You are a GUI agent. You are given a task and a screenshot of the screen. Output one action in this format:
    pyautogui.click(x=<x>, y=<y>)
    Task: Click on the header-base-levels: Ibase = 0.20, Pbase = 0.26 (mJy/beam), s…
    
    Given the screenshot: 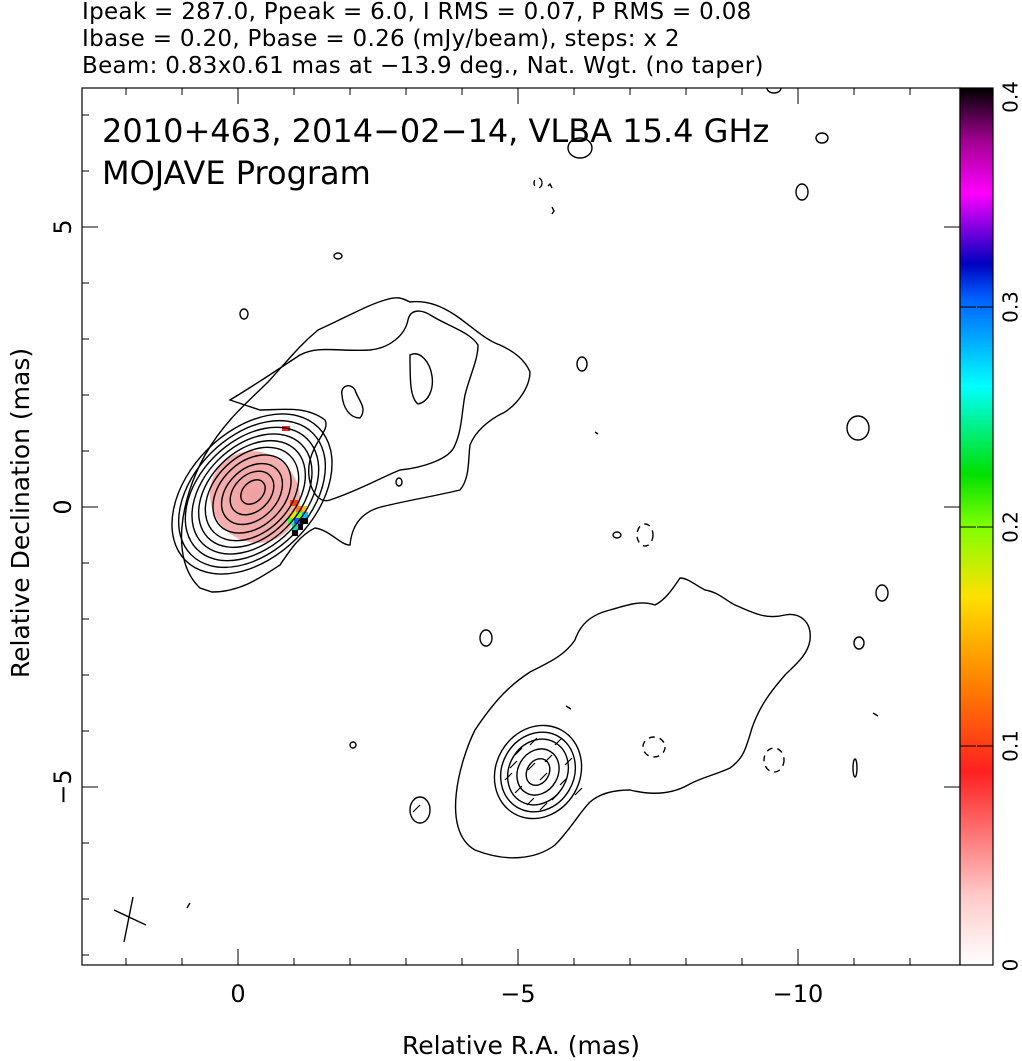 What is the action you would take?
    pyautogui.click(x=381, y=39)
    